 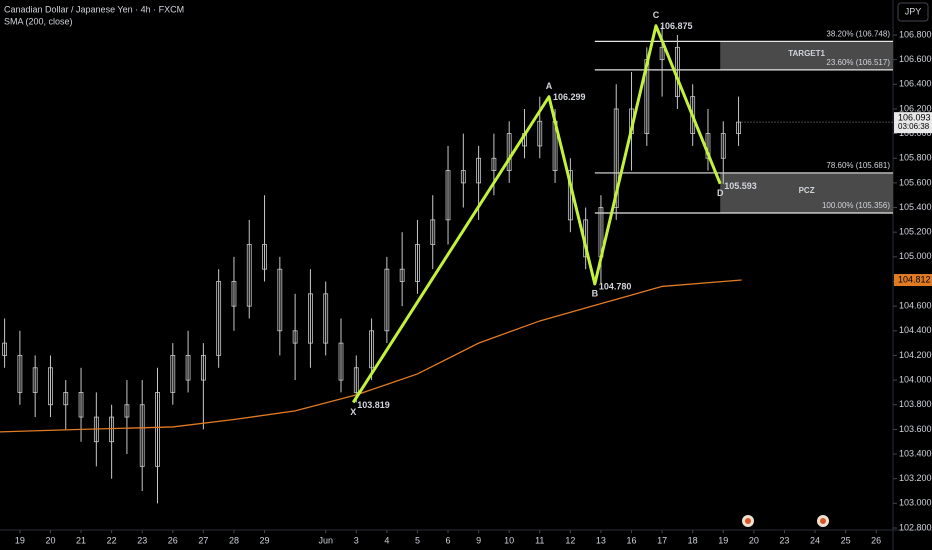 What do you see at coordinates (915, 453) in the screenshot?
I see `y-tick-label: 103.400` at bounding box center [915, 453].